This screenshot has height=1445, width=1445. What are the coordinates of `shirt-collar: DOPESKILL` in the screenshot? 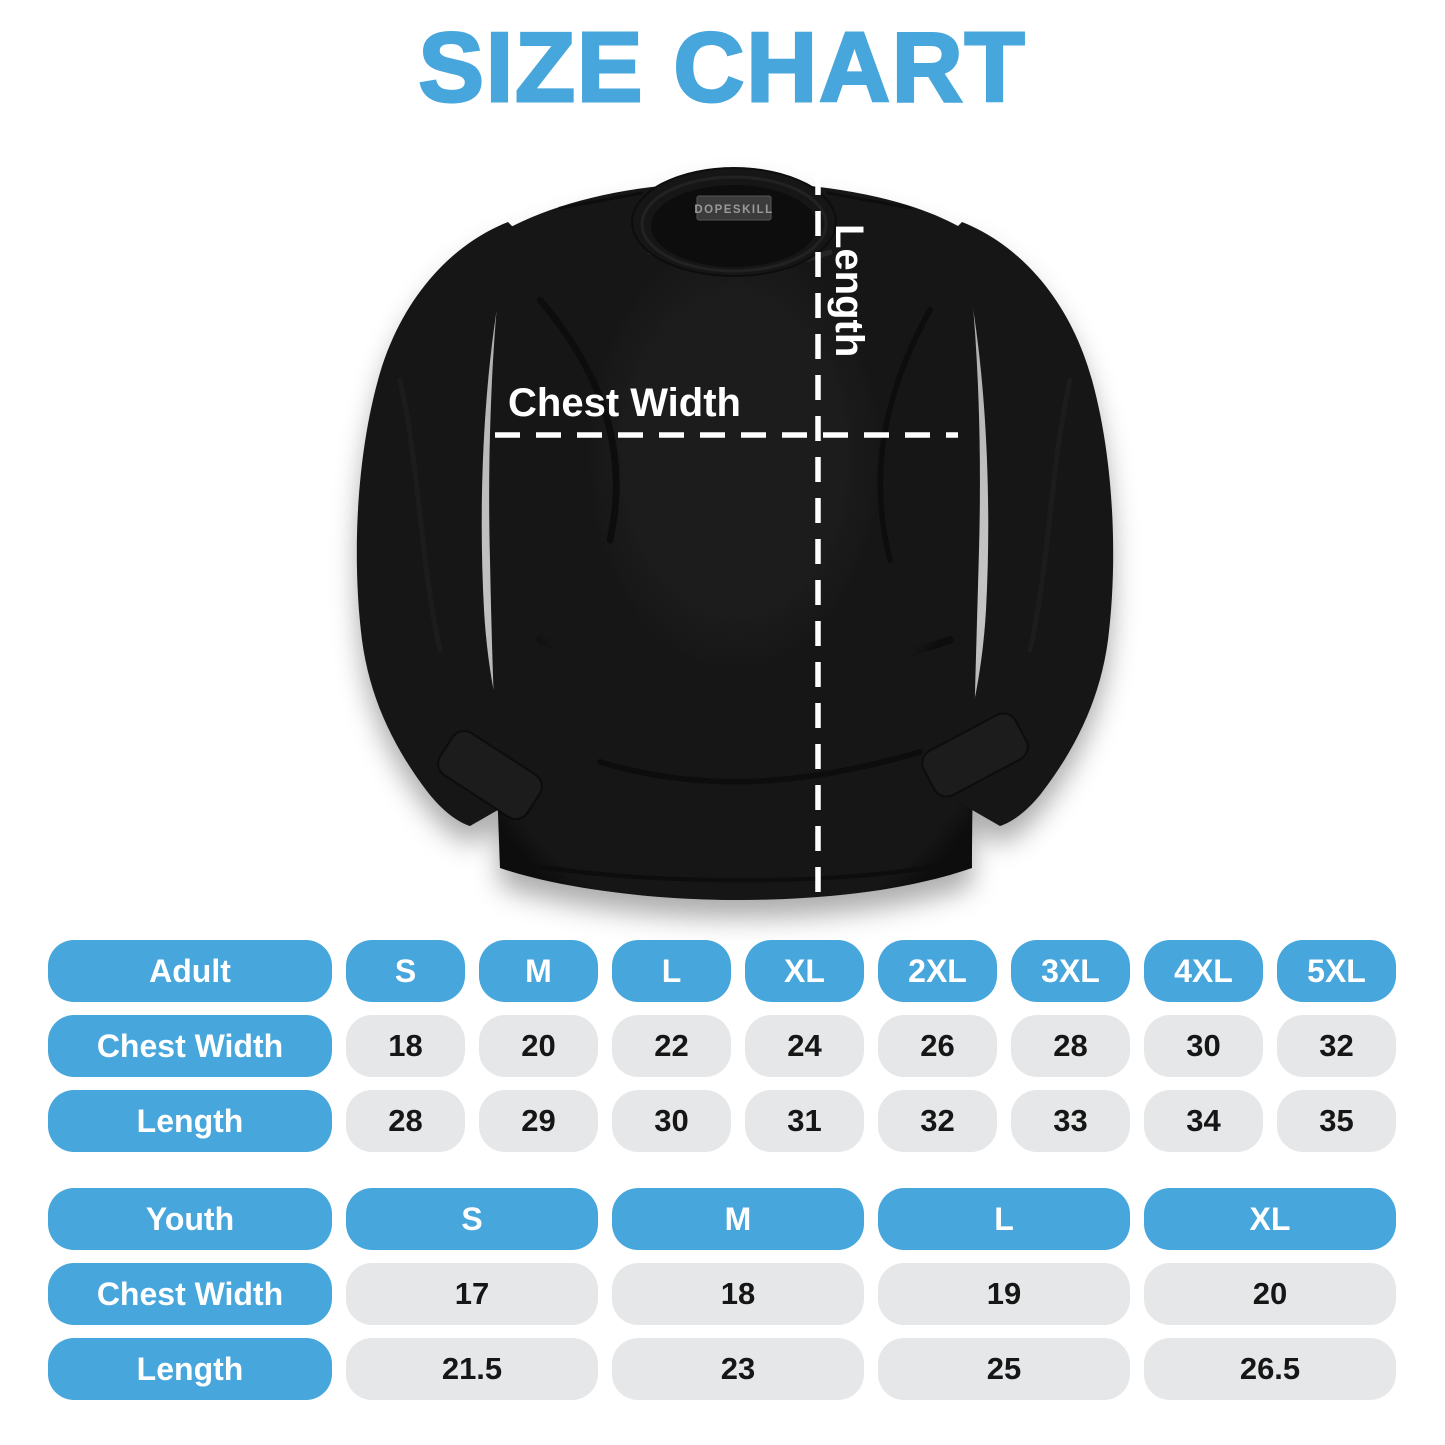 It's located at (734, 222).